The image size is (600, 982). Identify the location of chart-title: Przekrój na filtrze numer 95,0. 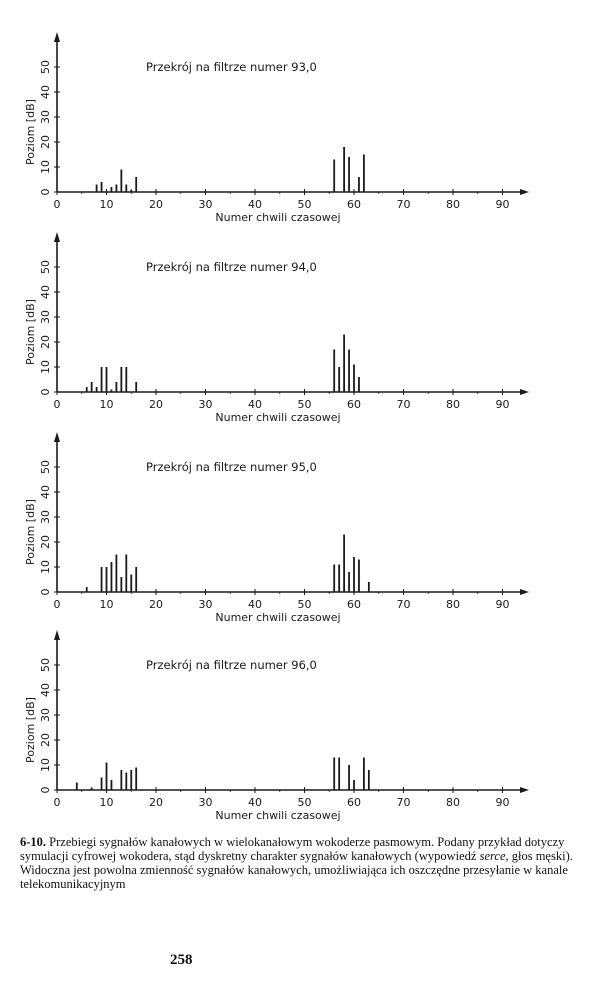
(231, 467).